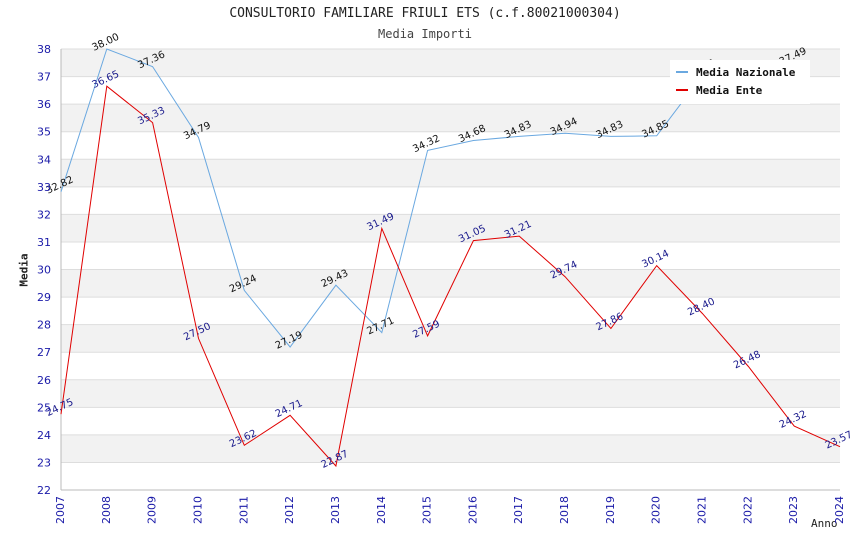  Describe the element at coordinates (44, 77) in the screenshot. I see `y-tick-label: 37` at that location.